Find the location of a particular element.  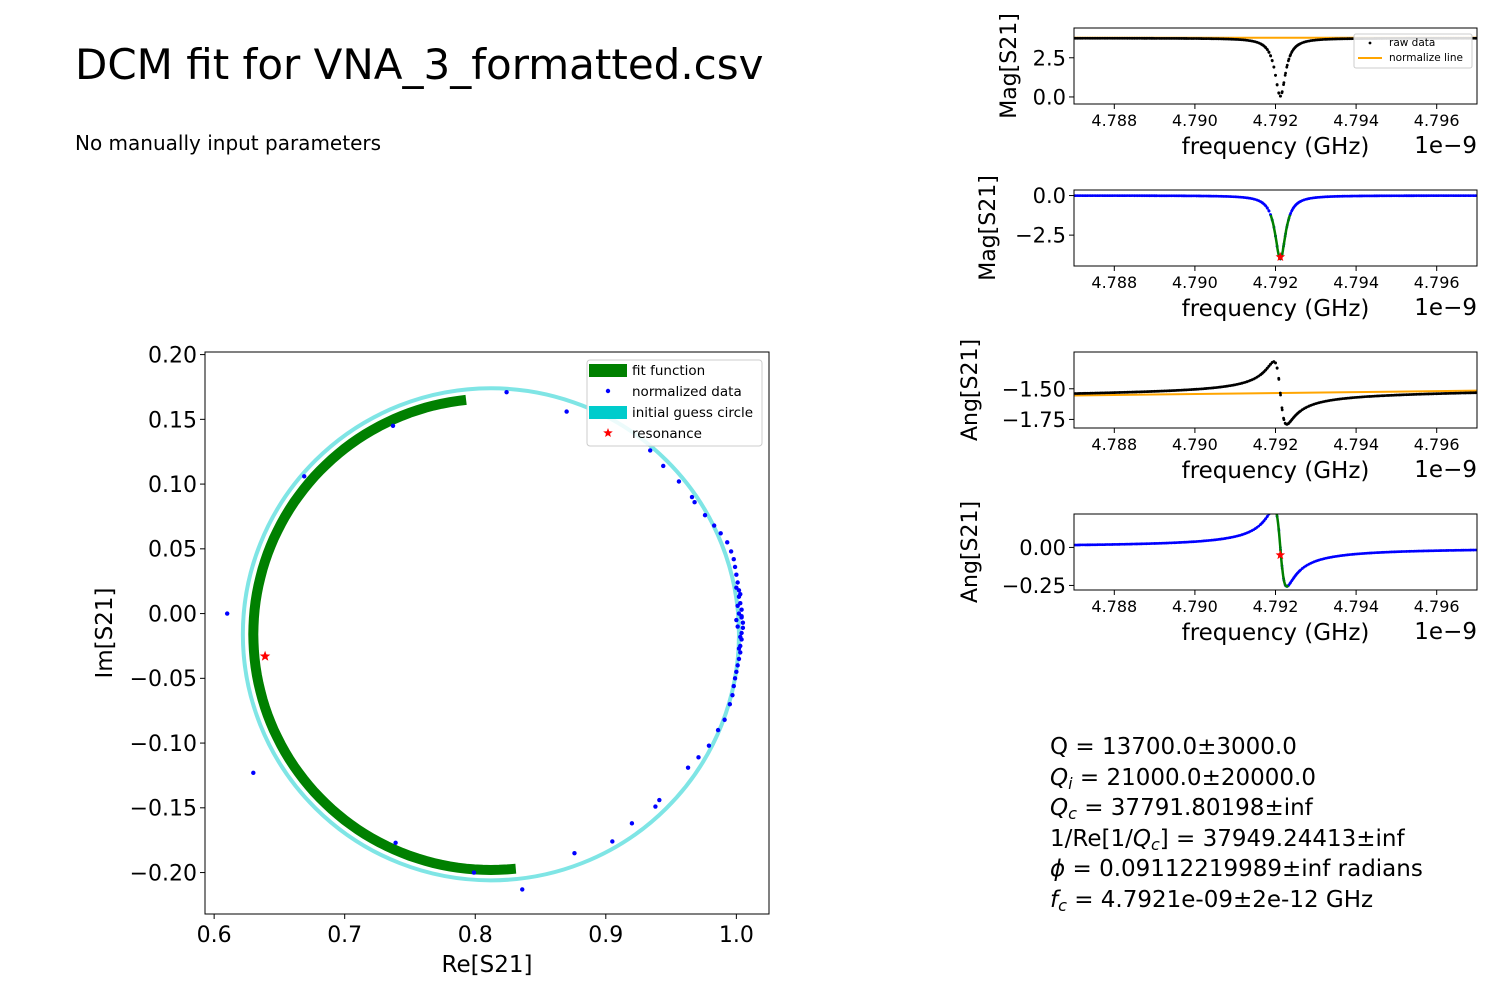

y-tick-label: 0.0 is located at coordinates (1049, 98).